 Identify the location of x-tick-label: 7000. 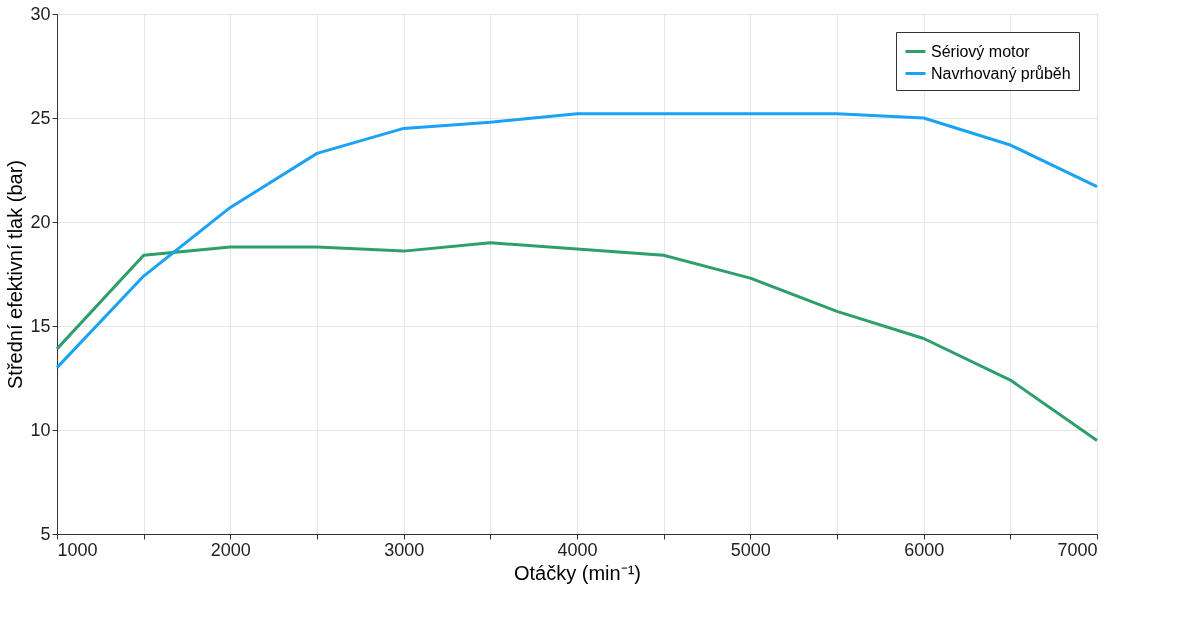
(1077, 549).